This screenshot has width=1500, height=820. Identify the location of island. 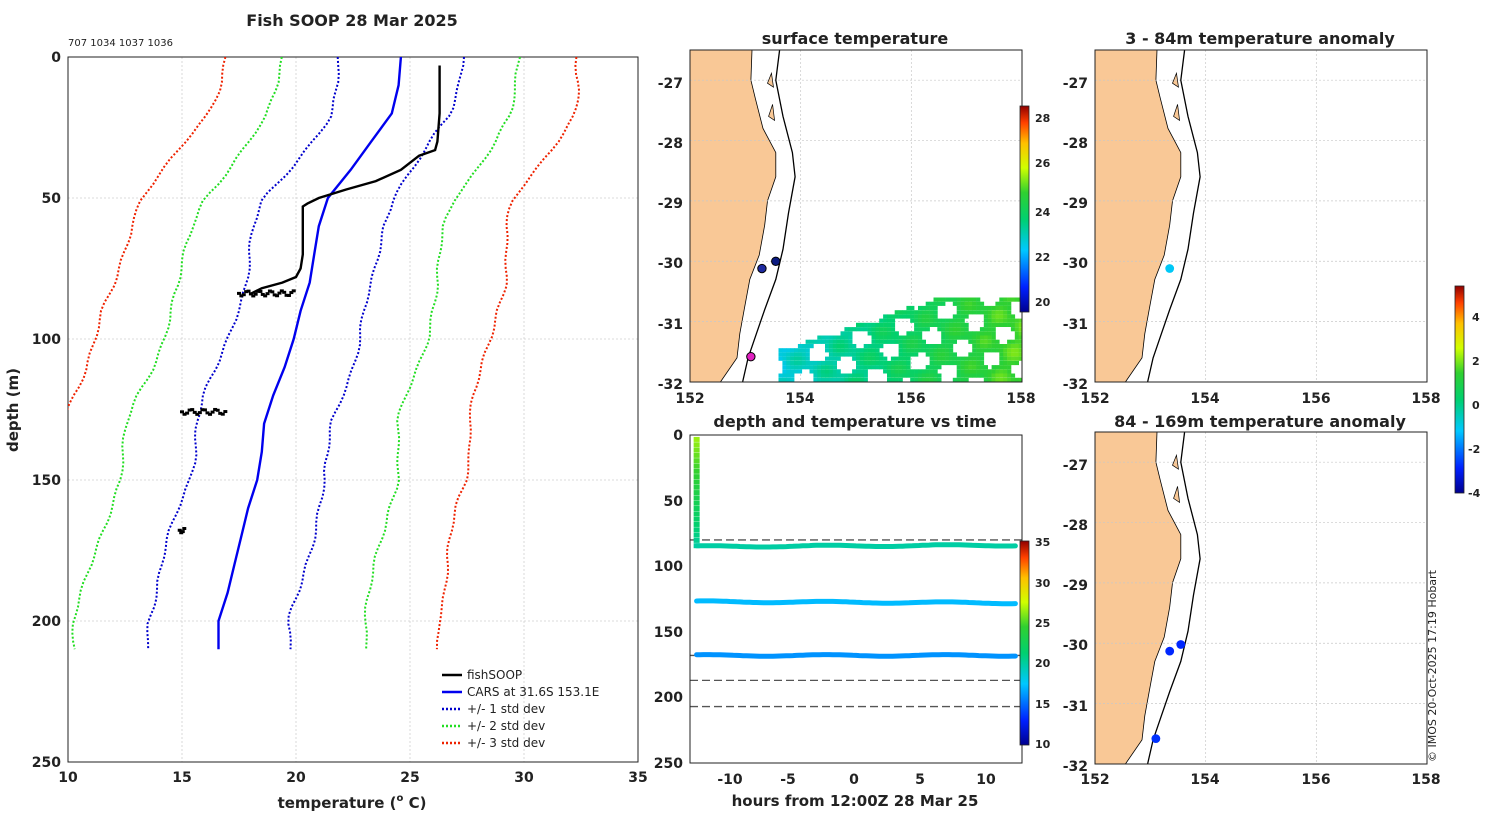
(1177, 495).